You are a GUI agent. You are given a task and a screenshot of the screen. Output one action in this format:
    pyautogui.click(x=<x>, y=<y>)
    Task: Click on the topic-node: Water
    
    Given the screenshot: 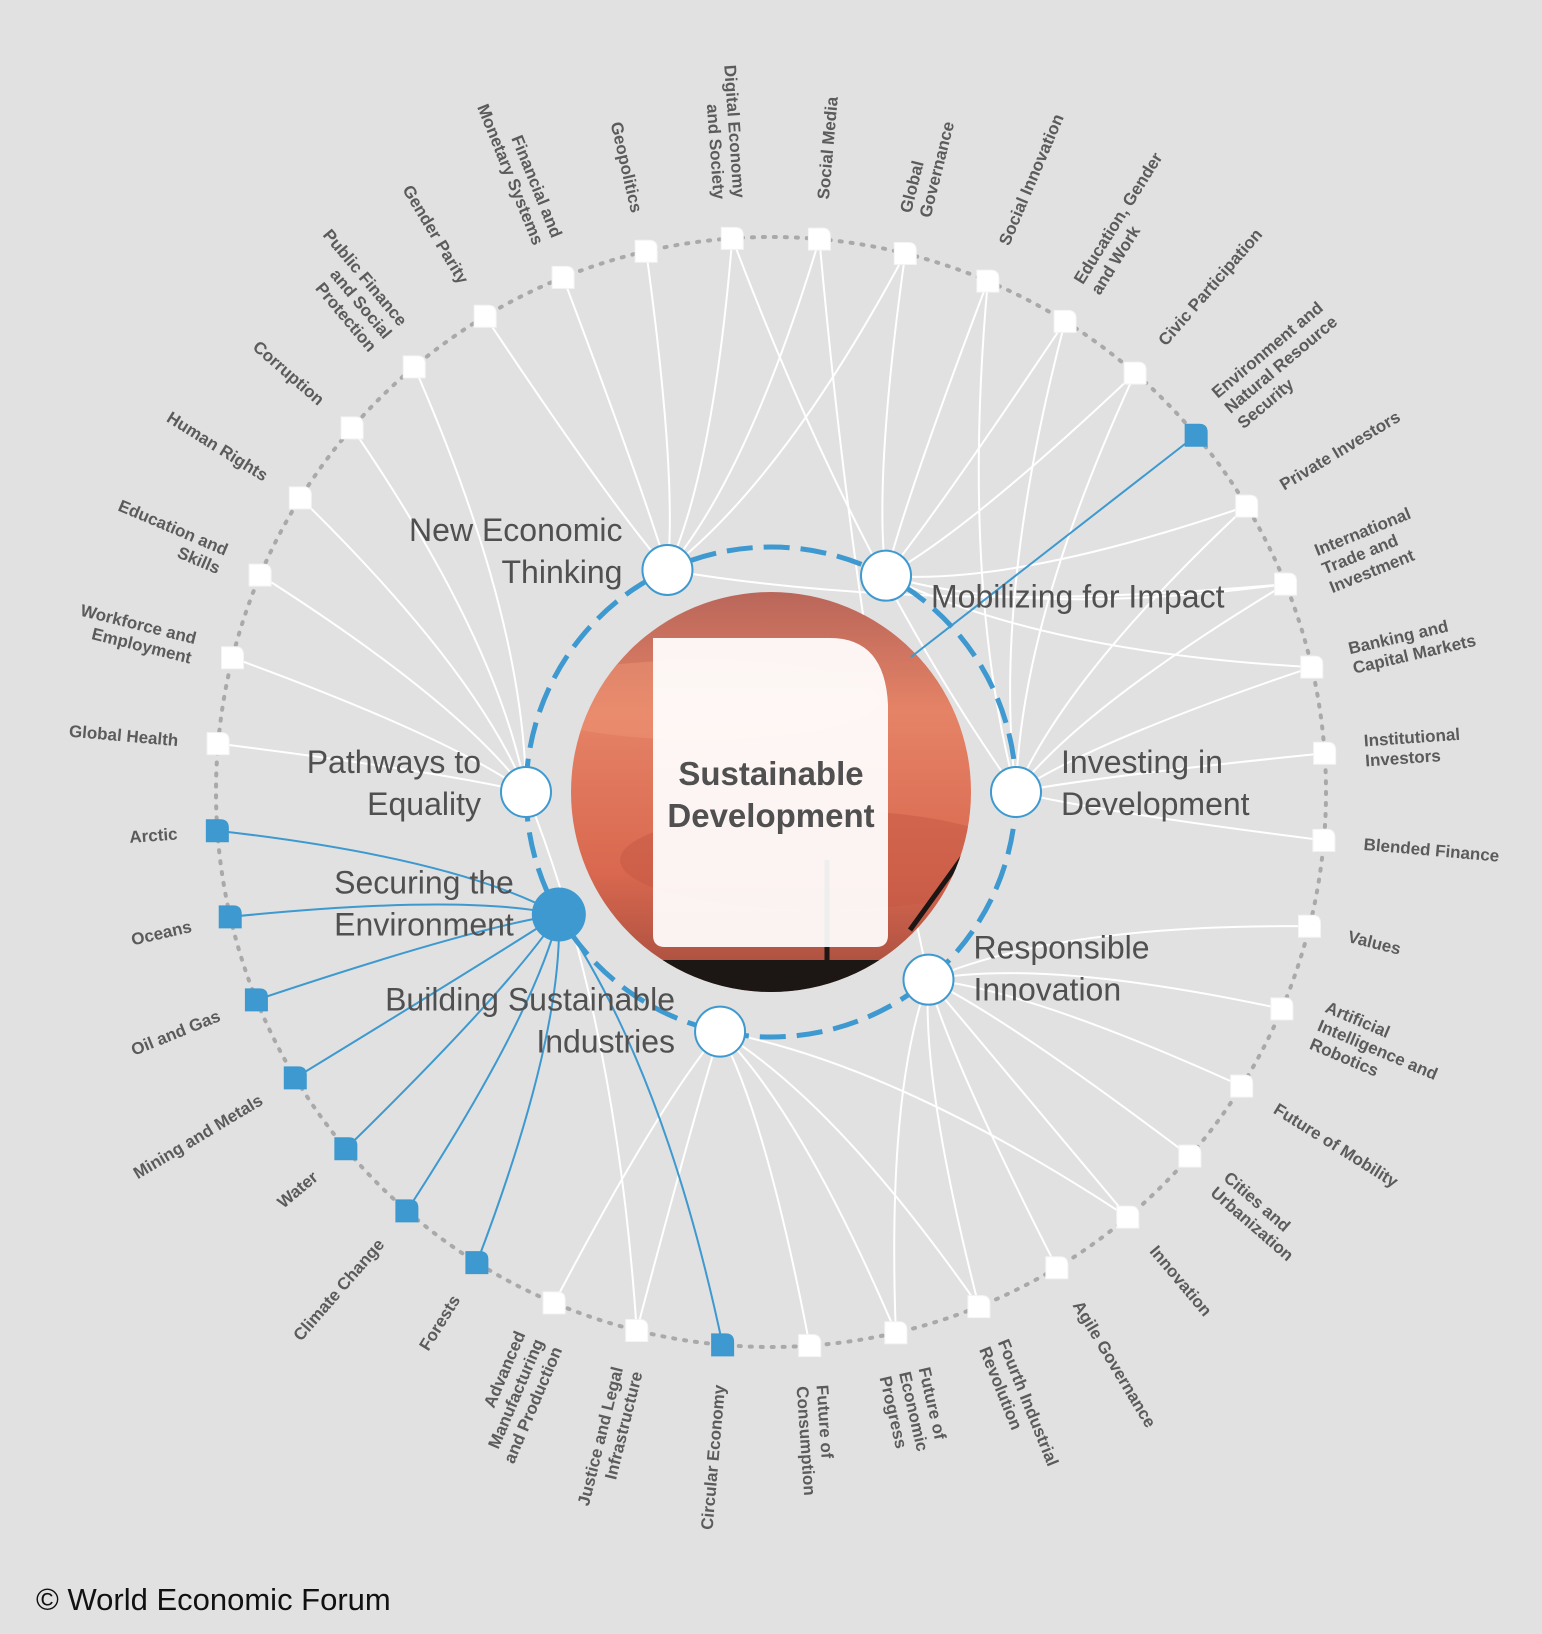 What is the action you would take?
    pyautogui.click(x=316, y=1174)
    